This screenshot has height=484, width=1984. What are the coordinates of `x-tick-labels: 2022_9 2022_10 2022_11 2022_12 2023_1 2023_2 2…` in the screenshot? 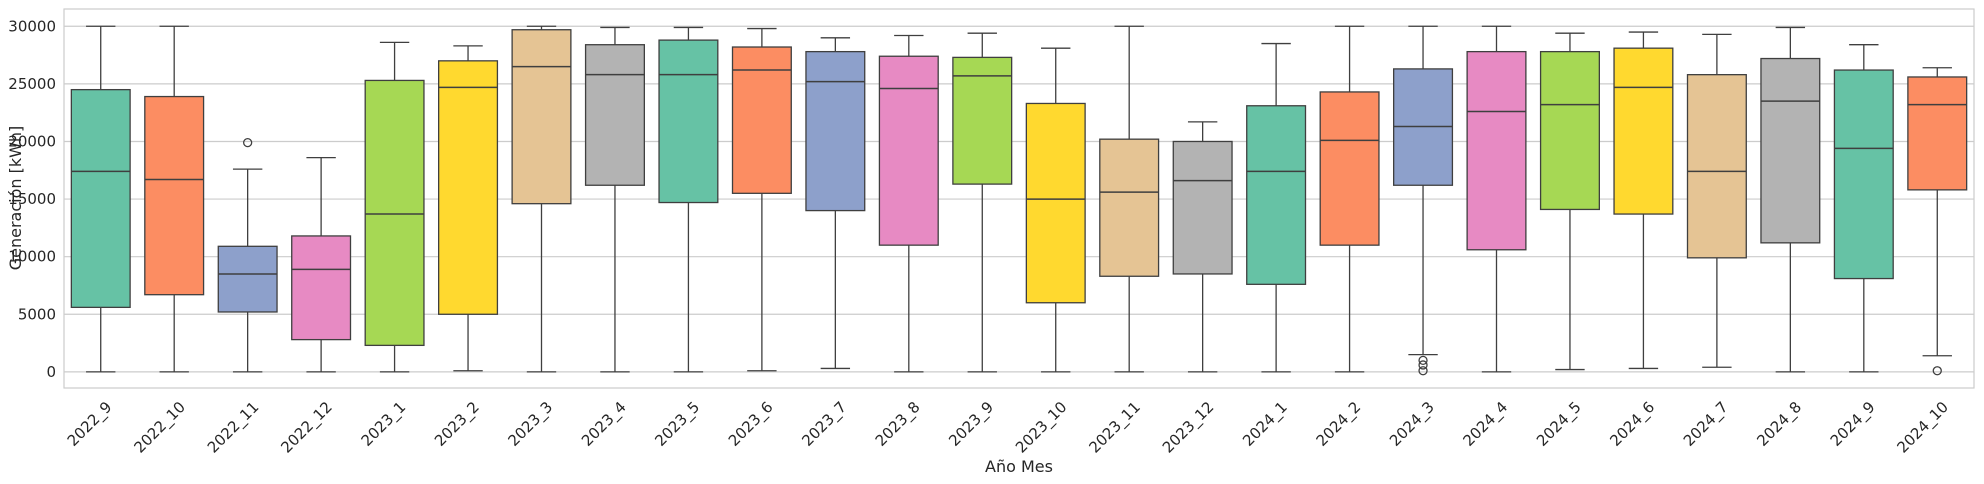 It's located at (1008, 427).